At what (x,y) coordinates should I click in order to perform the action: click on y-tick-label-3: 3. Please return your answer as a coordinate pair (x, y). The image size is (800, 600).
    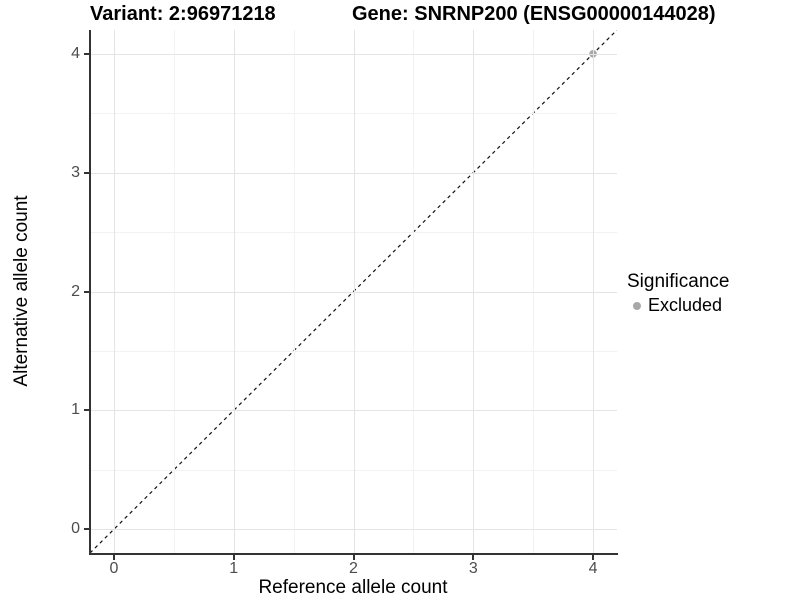
    Looking at the image, I should click on (75, 172).